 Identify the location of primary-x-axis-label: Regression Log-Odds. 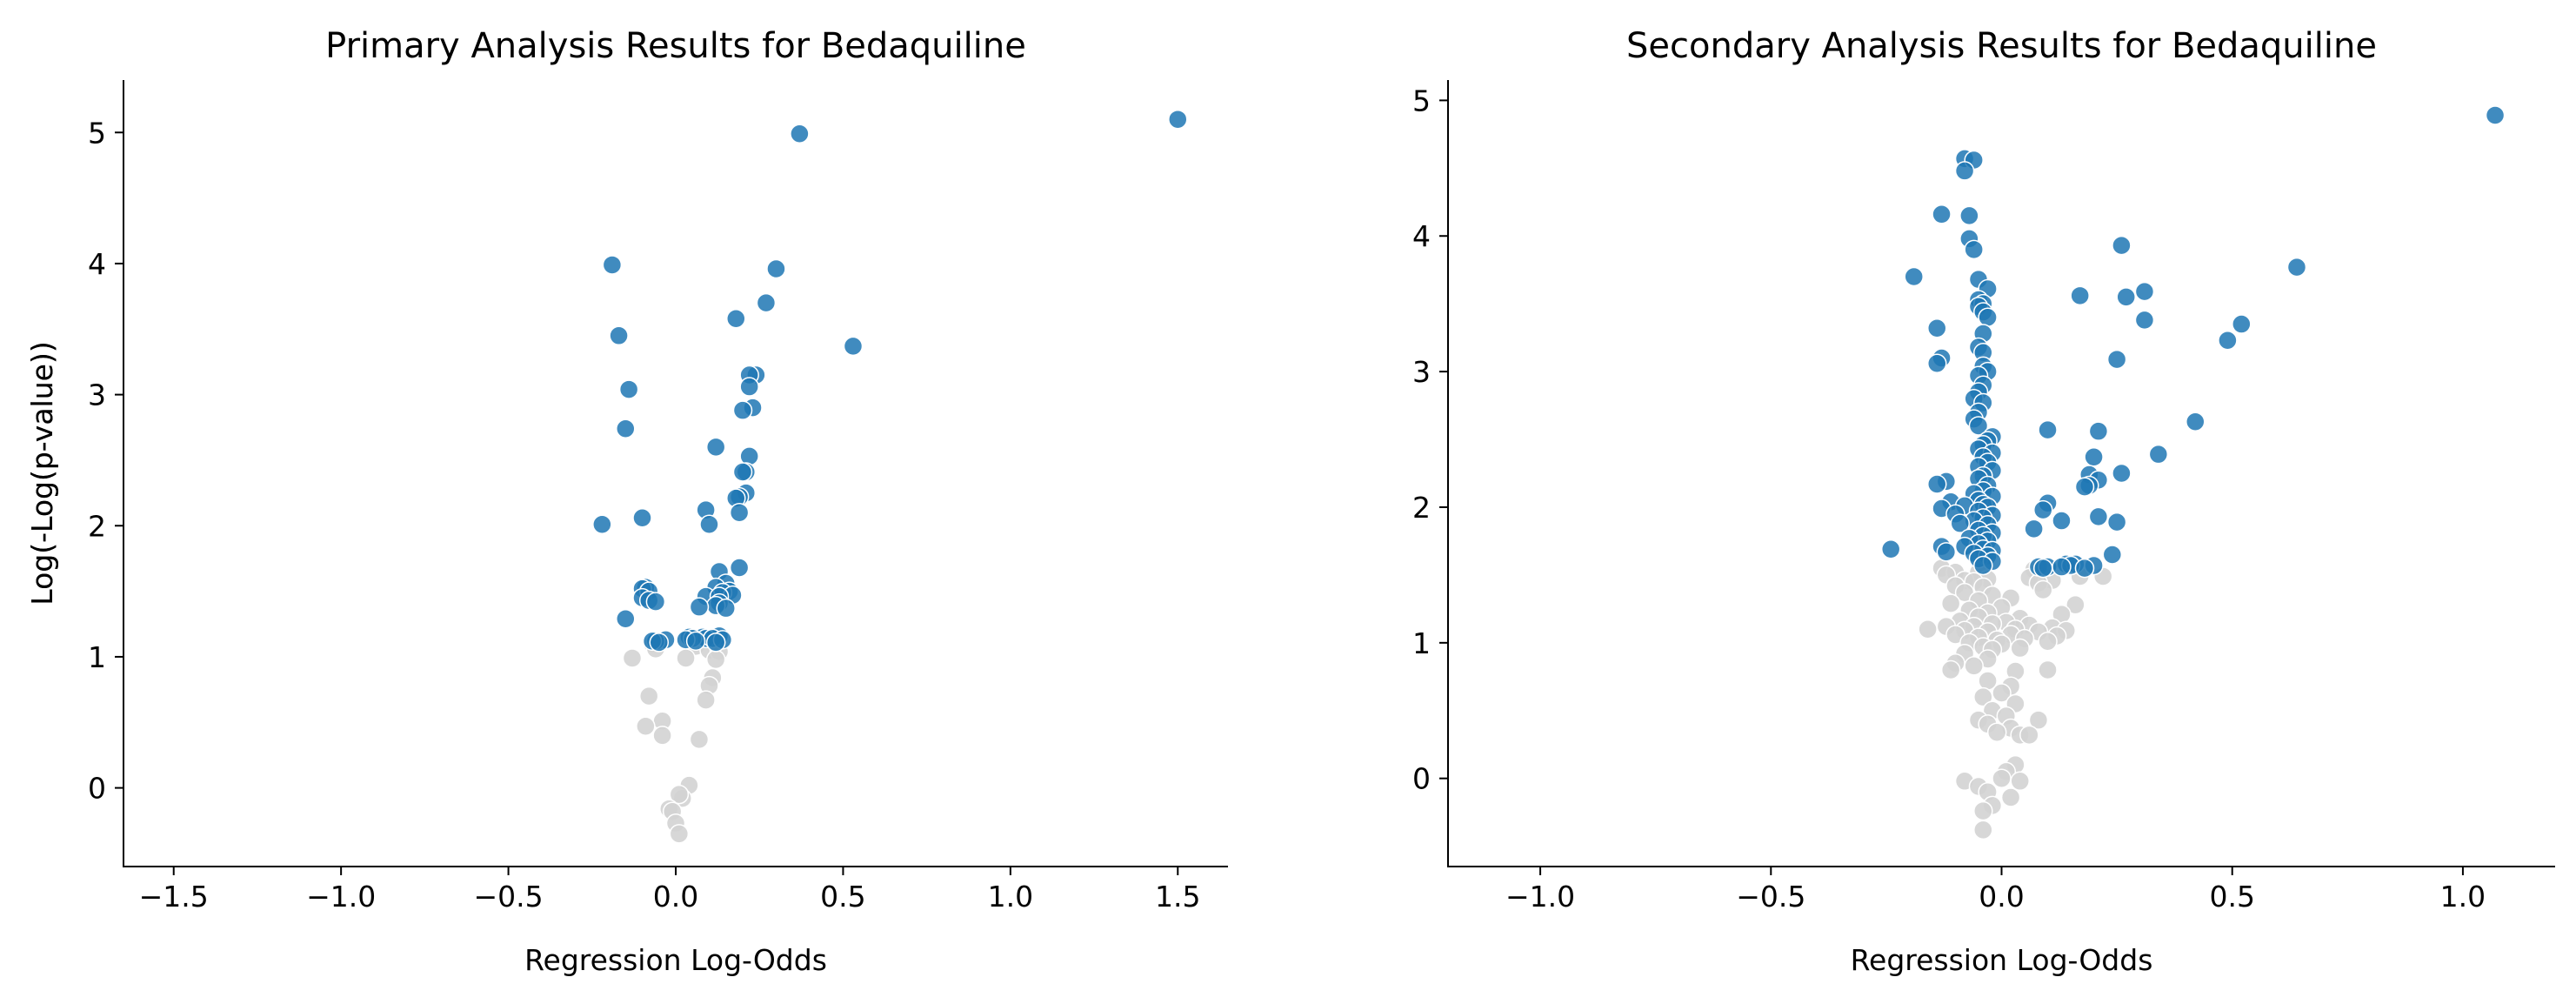
(675, 960).